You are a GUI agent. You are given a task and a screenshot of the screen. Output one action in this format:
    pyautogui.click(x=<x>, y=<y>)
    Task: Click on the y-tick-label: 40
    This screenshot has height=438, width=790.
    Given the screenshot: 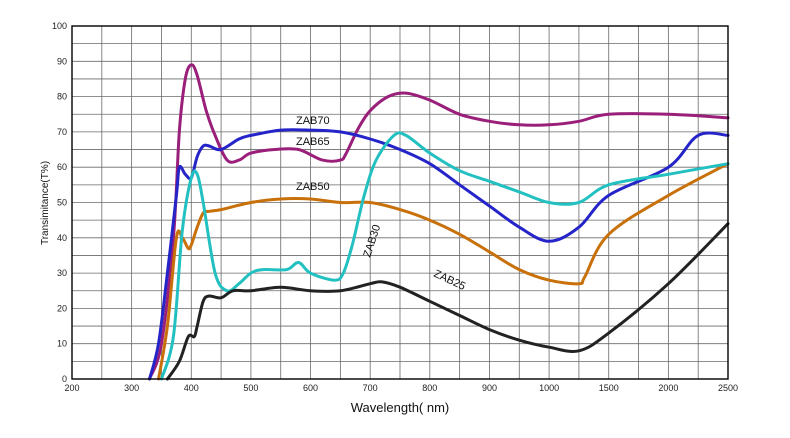 What is the action you would take?
    pyautogui.click(x=62, y=238)
    